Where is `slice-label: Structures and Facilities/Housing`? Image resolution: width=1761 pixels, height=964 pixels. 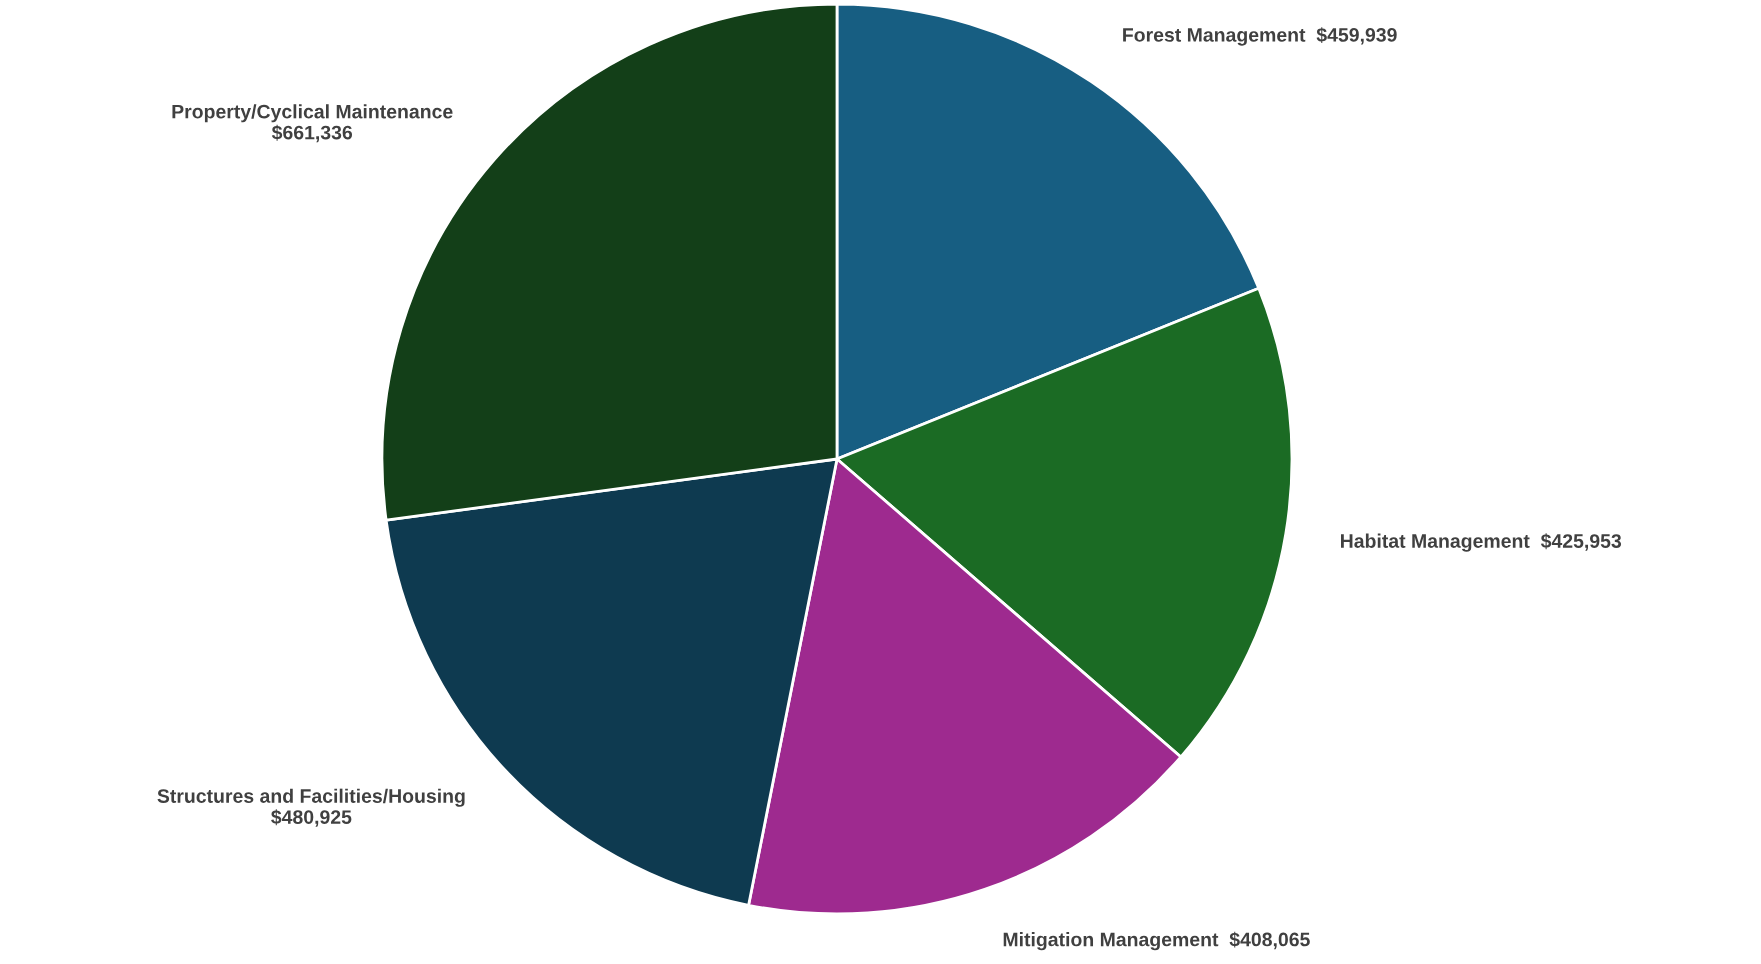 slice-label: Structures and Facilities/Housing is located at coordinates (311, 797).